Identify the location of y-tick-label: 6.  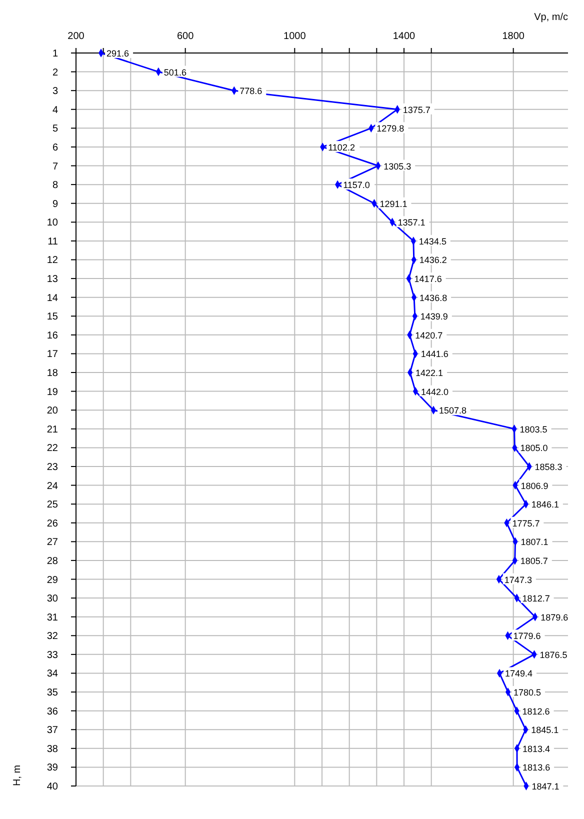
(55, 148).